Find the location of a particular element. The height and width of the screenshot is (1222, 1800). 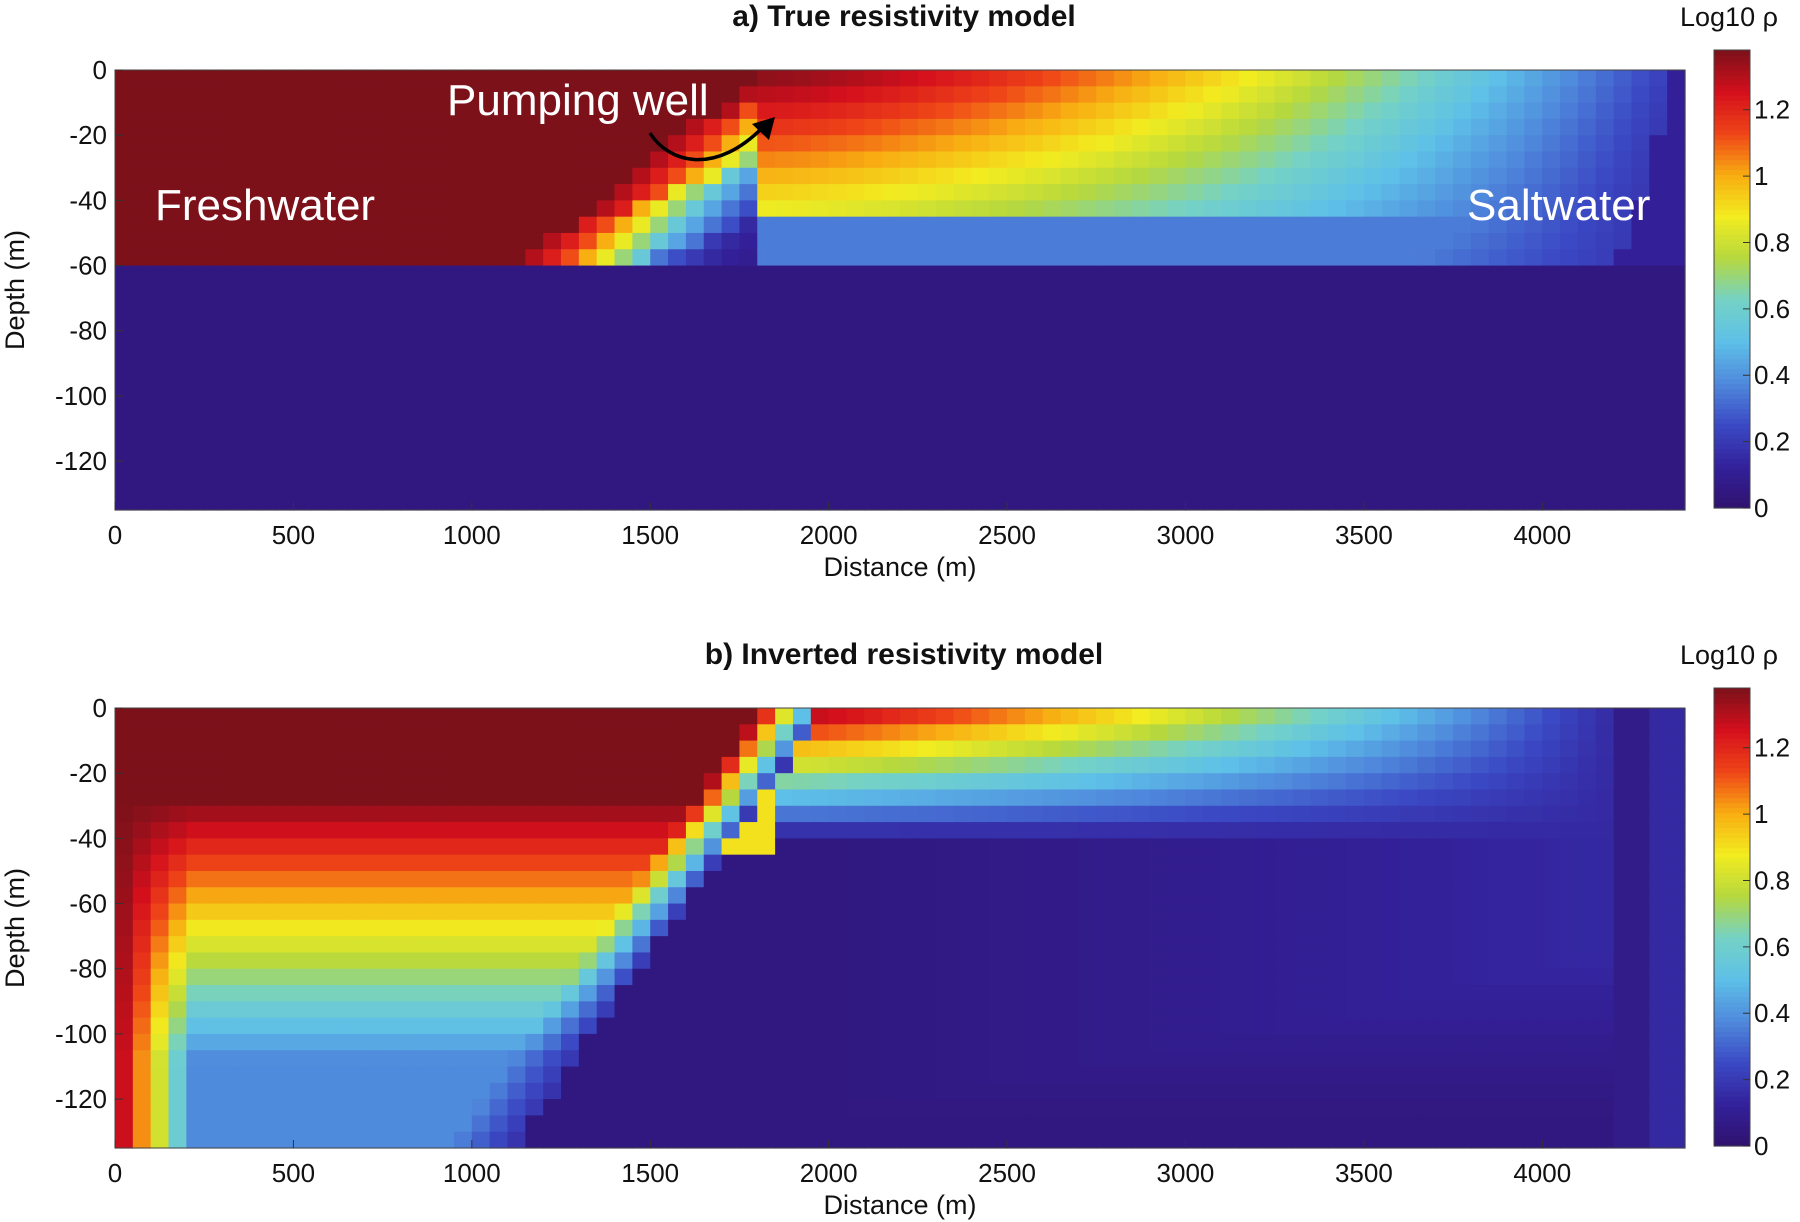

x-tick-label: 1500 is located at coordinates (650, 1173).